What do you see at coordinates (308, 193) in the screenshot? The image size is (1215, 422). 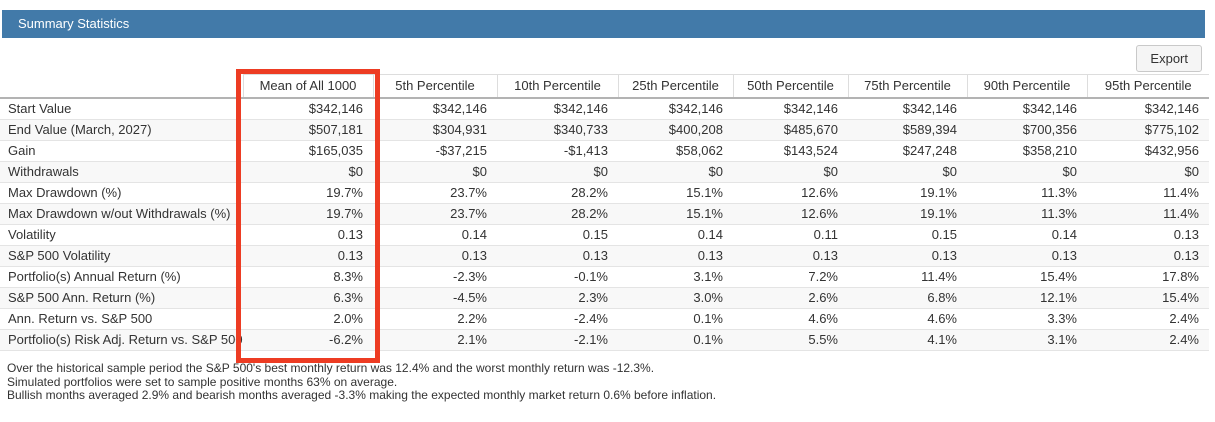 I see `table-cell: 19.7%` at bounding box center [308, 193].